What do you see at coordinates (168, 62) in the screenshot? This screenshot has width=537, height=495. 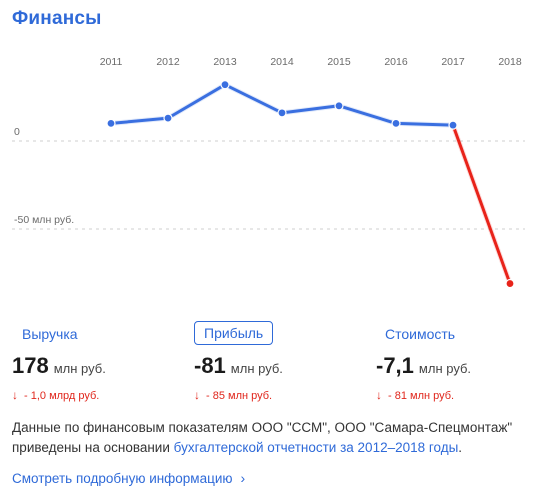 I see `year-label: 2012` at bounding box center [168, 62].